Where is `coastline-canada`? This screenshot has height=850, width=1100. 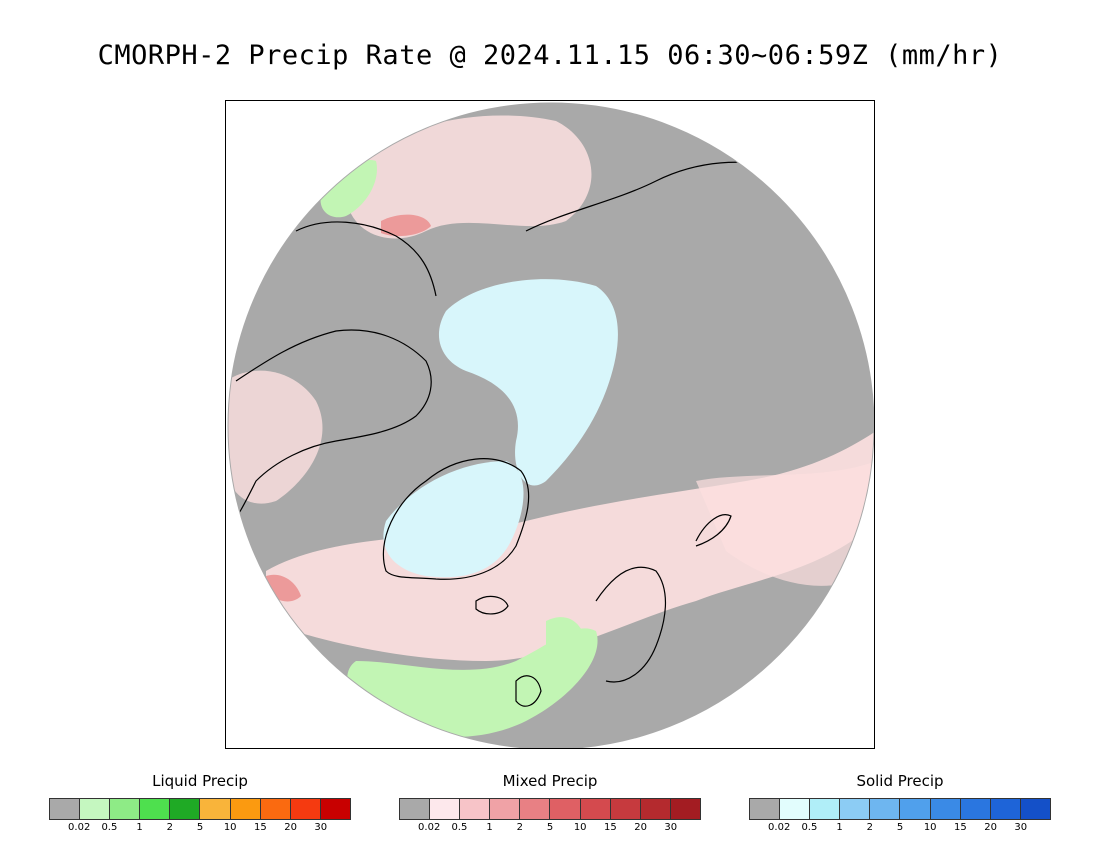
coastline-canada is located at coordinates (330, 430).